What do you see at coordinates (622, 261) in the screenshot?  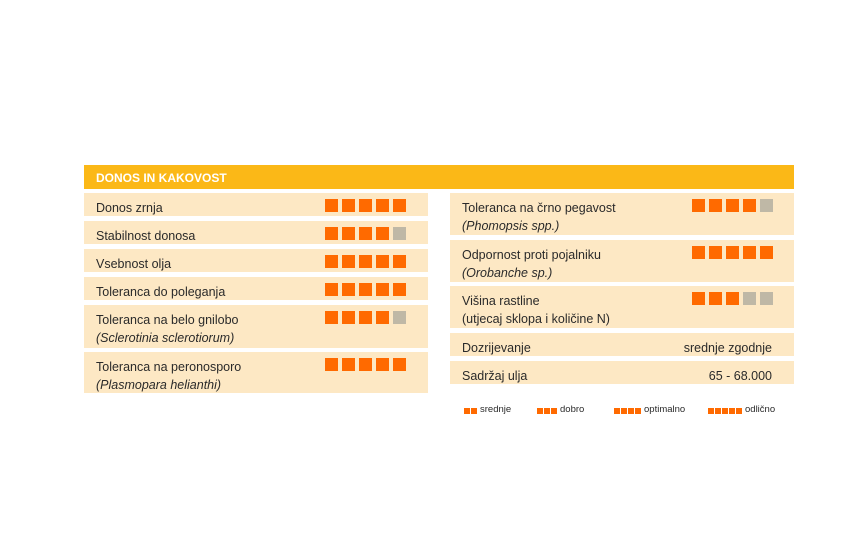 I see `rating-row: Odpornost proti pojalniku (Orobanche sp.)` at bounding box center [622, 261].